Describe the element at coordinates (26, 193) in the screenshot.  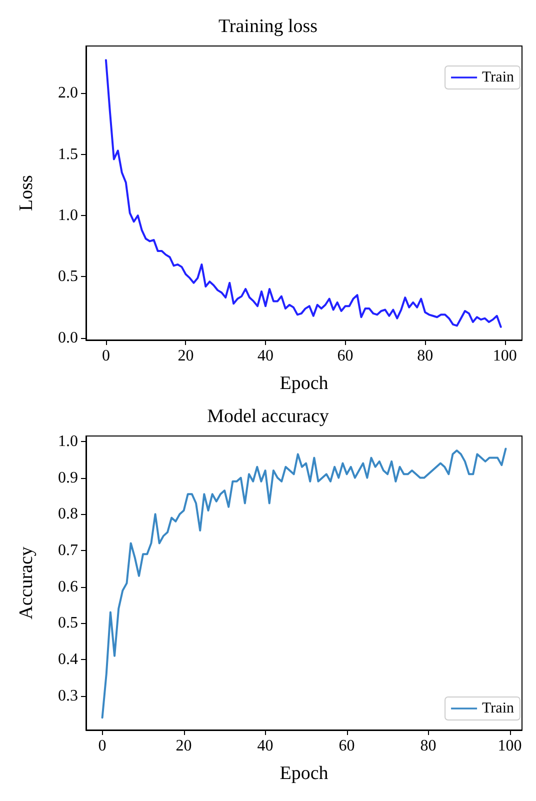
I see `y-axis-title: Loss` at that location.